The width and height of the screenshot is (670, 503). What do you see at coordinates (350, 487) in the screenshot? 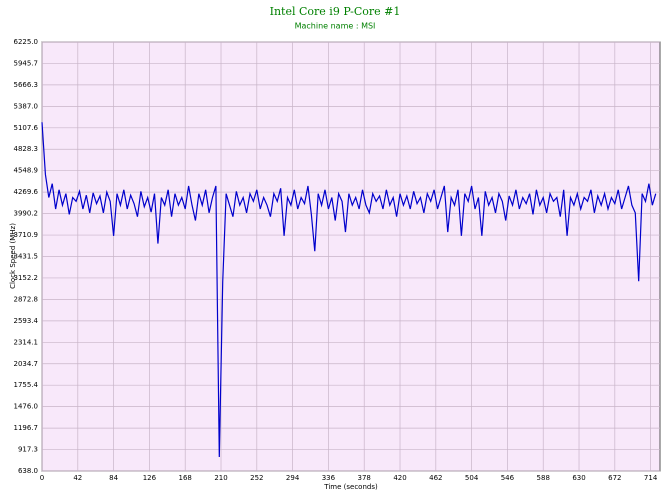
I see `x-axis-label: Time (seconds)` at bounding box center [350, 487].